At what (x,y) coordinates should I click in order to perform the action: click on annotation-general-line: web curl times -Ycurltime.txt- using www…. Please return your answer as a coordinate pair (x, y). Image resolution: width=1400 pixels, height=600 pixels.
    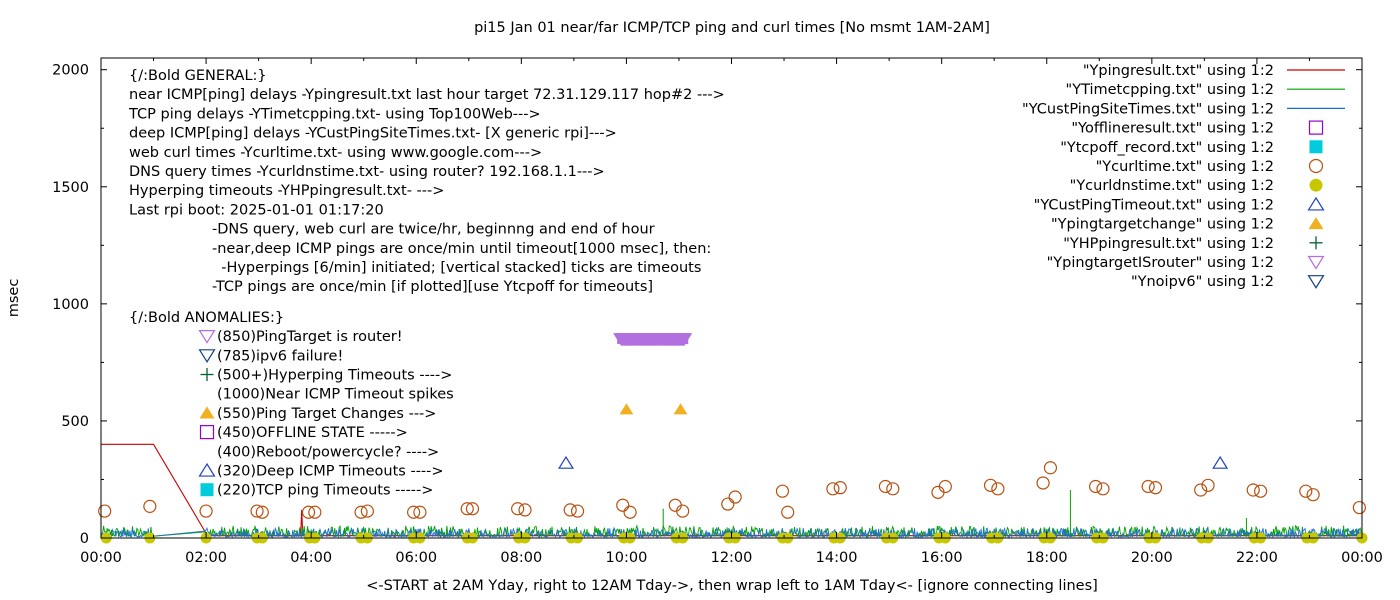
    Looking at the image, I should click on (335, 153).